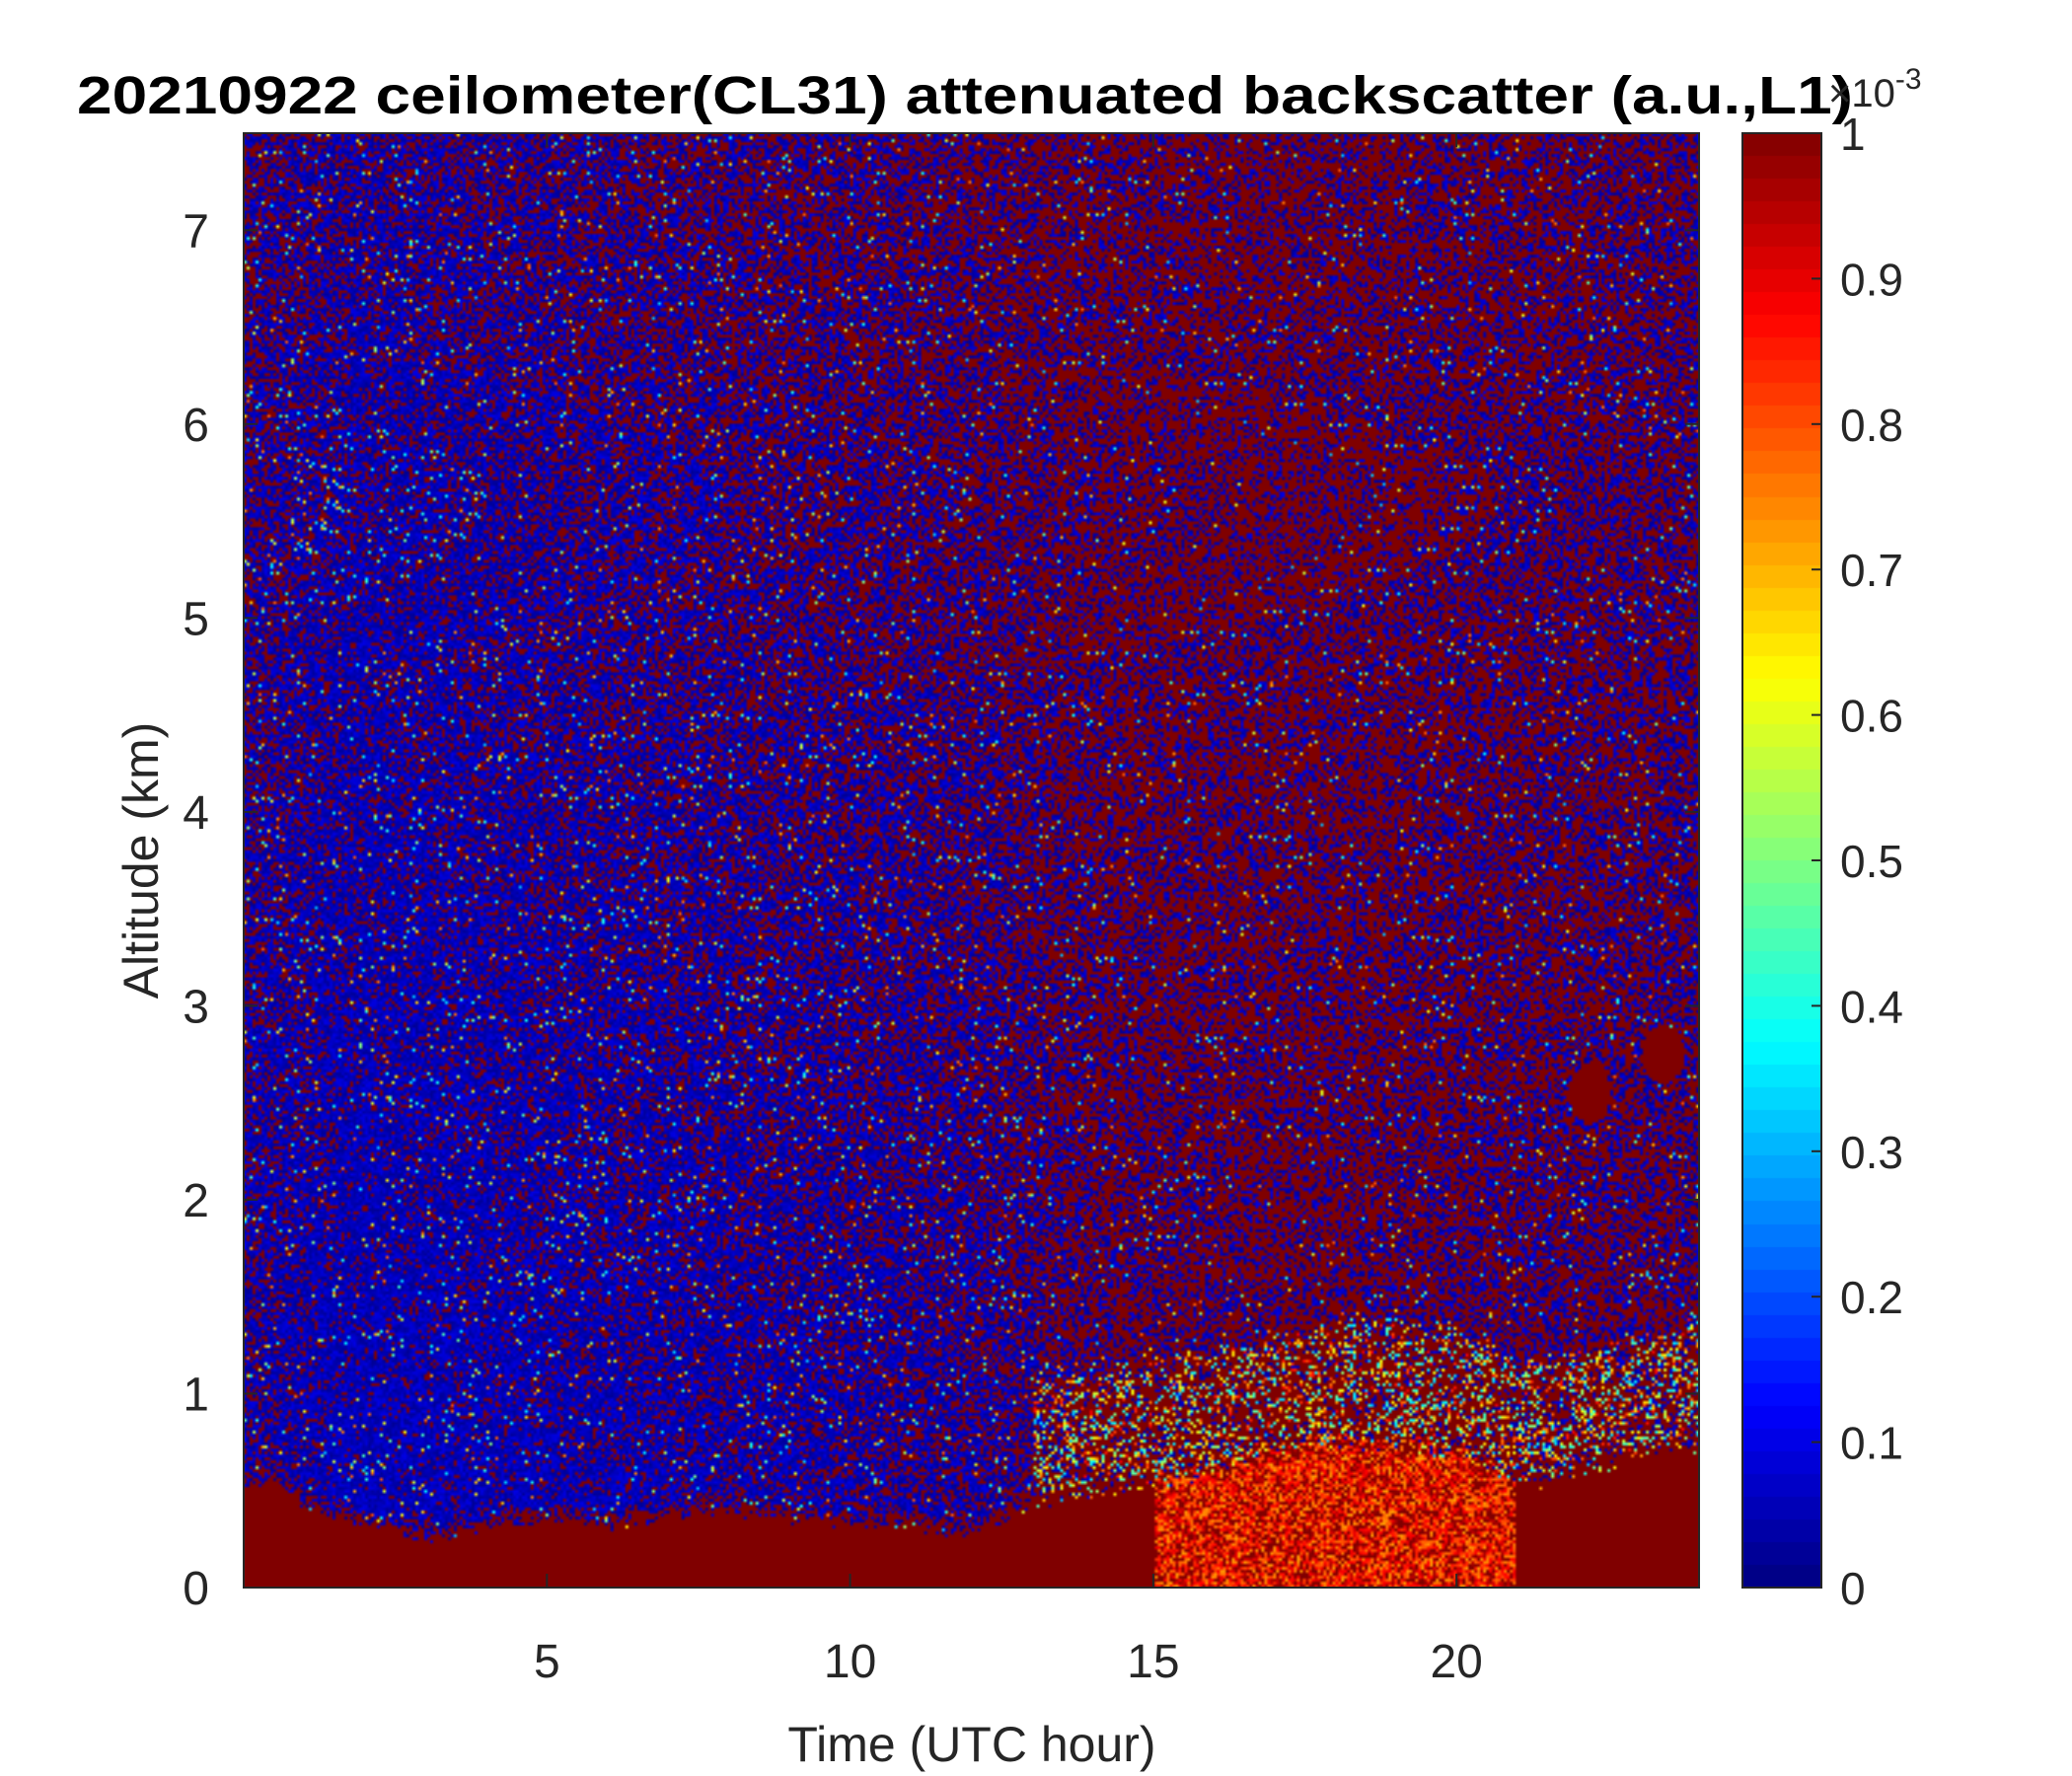 The height and width of the screenshot is (1776, 2072). I want to click on y-tick-label: 1, so click(196, 1395).